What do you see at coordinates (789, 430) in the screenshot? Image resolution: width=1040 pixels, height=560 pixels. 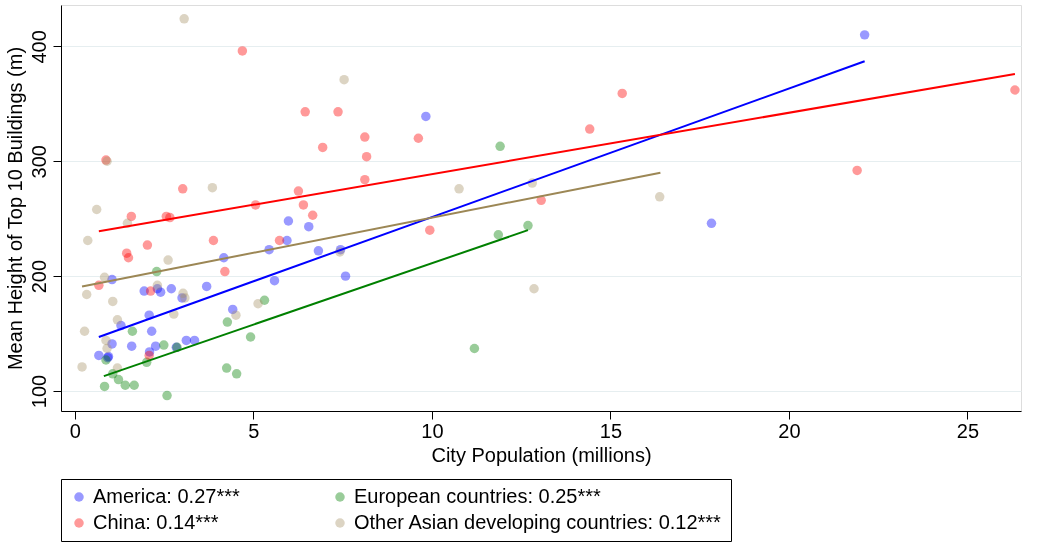 I see `x-tick-label: 20` at bounding box center [789, 430].